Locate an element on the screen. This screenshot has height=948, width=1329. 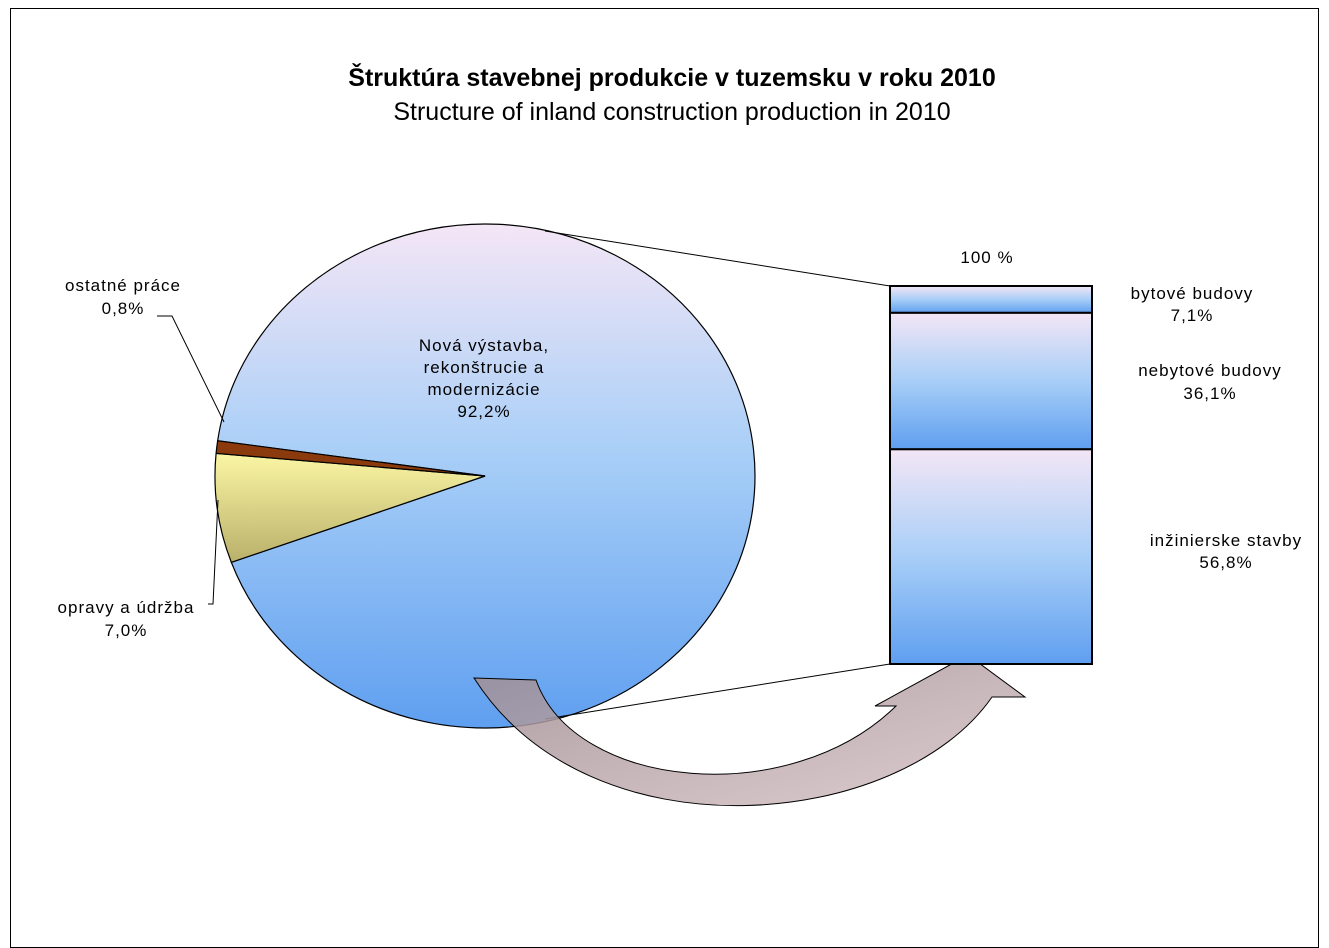
pie-label-other-value: 0,8% is located at coordinates (123, 308).